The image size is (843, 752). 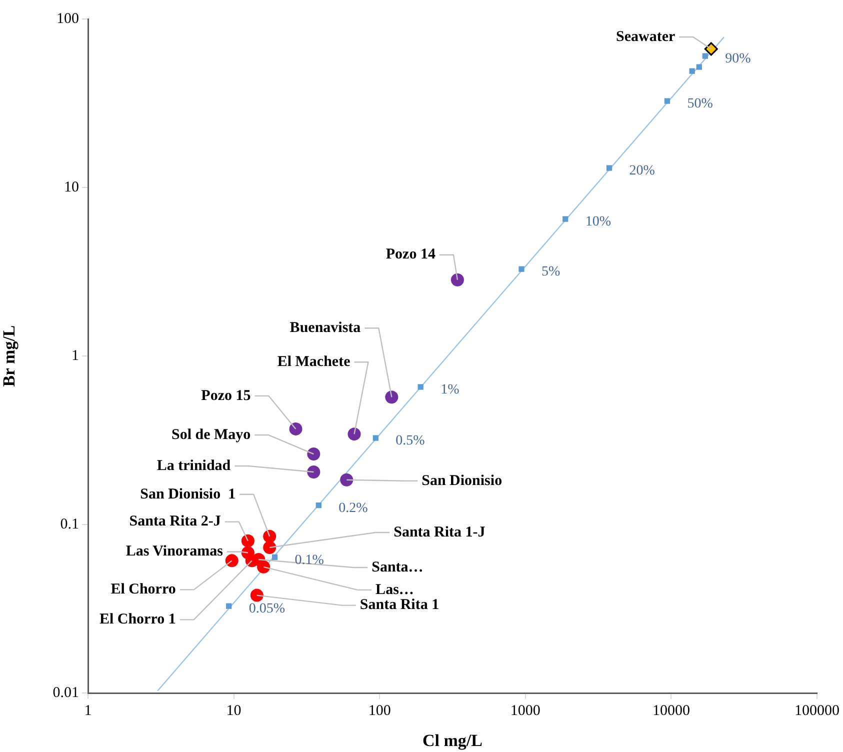 What do you see at coordinates (226, 396) in the screenshot?
I see `annotation: Pozo 15` at bounding box center [226, 396].